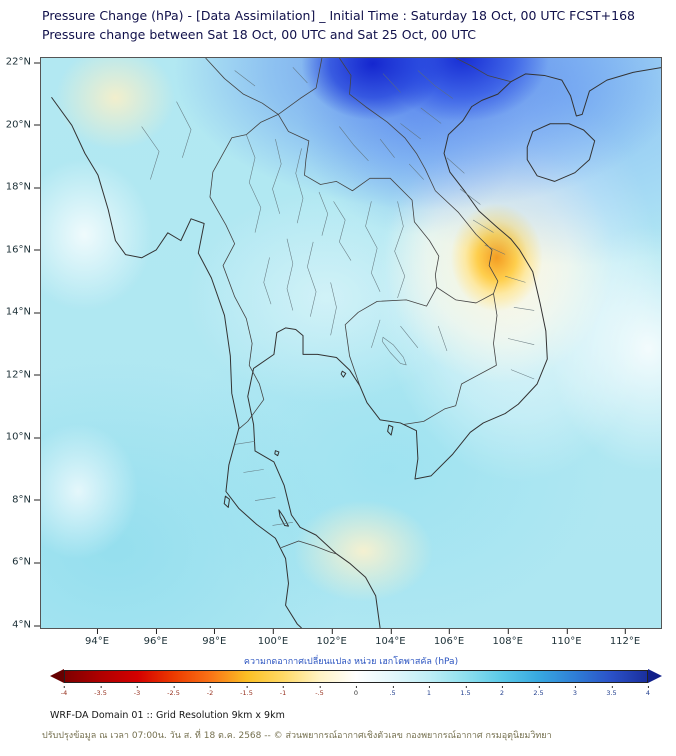 This screenshot has height=756, width=676. What do you see at coordinates (449, 638) in the screenshot?
I see `lon-tick-label: 106°E` at bounding box center [449, 638].